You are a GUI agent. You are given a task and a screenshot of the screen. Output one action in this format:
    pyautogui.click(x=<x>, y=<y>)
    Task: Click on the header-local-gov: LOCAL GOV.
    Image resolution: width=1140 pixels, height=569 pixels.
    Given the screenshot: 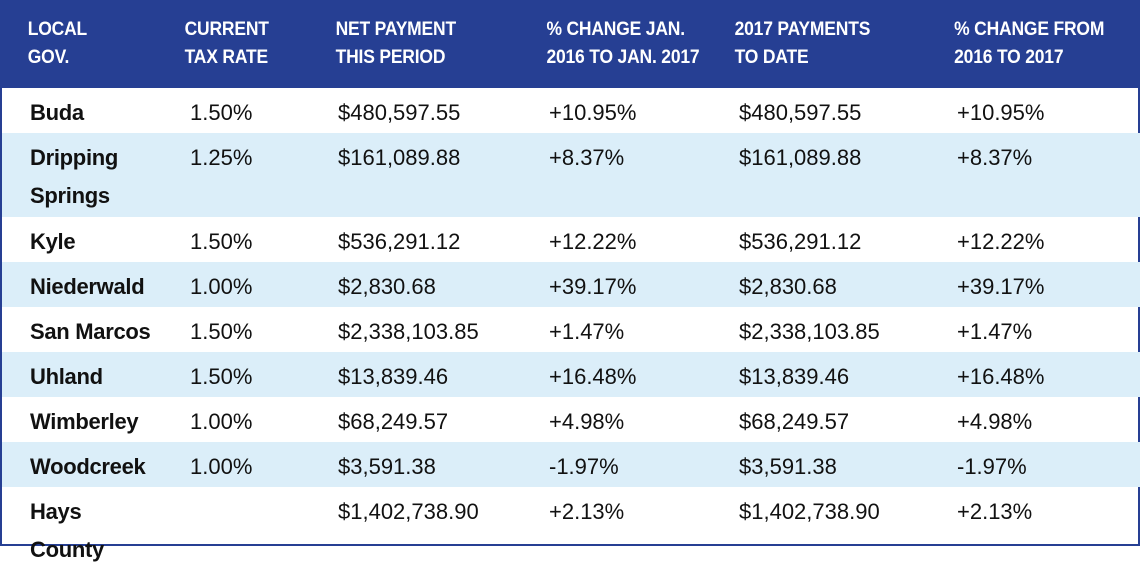 What is the action you would take?
    pyautogui.click(x=57, y=43)
    